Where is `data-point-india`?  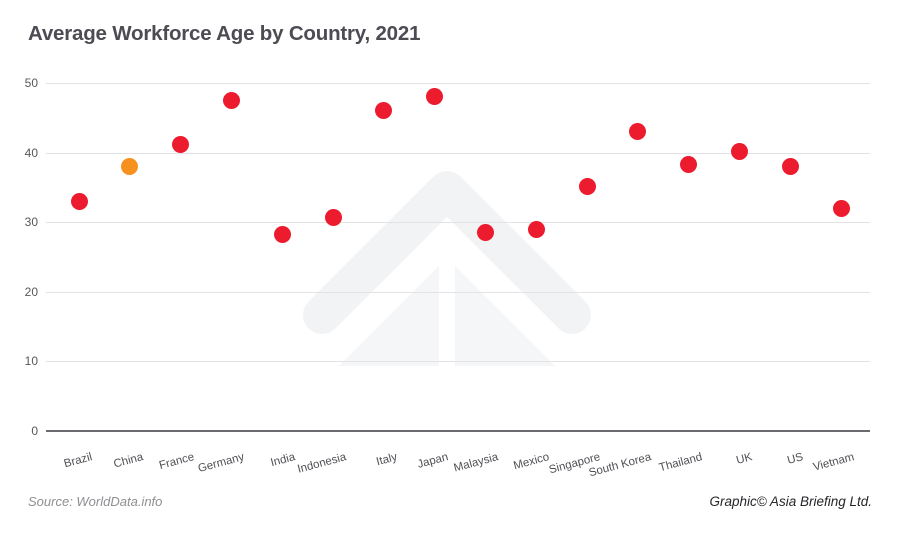 data-point-india is located at coordinates (282, 234).